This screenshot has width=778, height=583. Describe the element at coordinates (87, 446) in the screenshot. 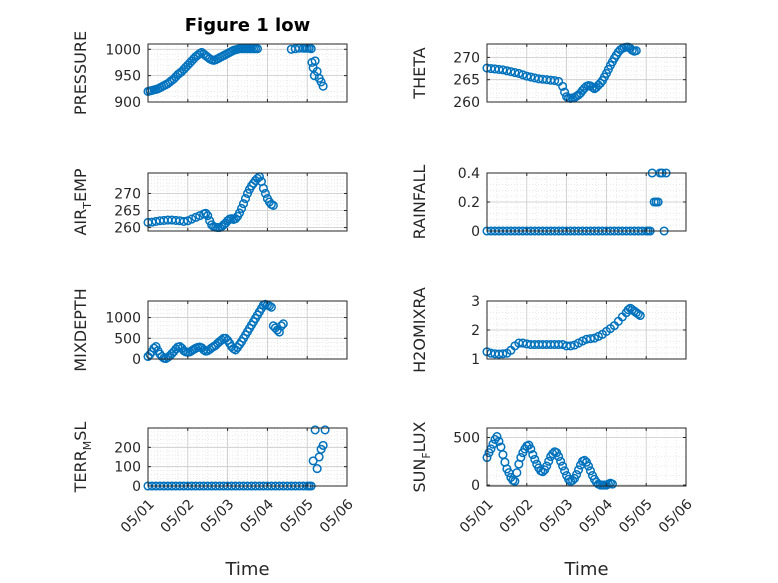

I see `y-axis-label-part: M` at that location.